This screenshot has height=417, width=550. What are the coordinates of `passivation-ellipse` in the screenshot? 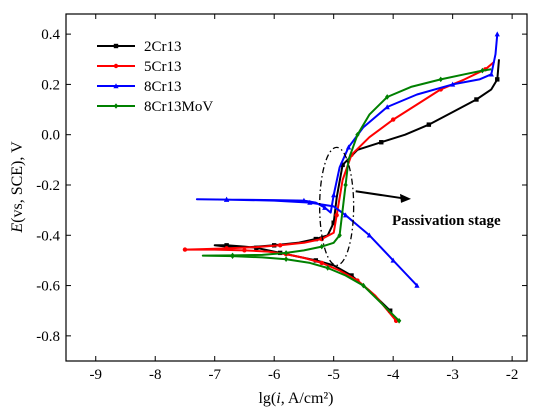 It's located at (337, 206).